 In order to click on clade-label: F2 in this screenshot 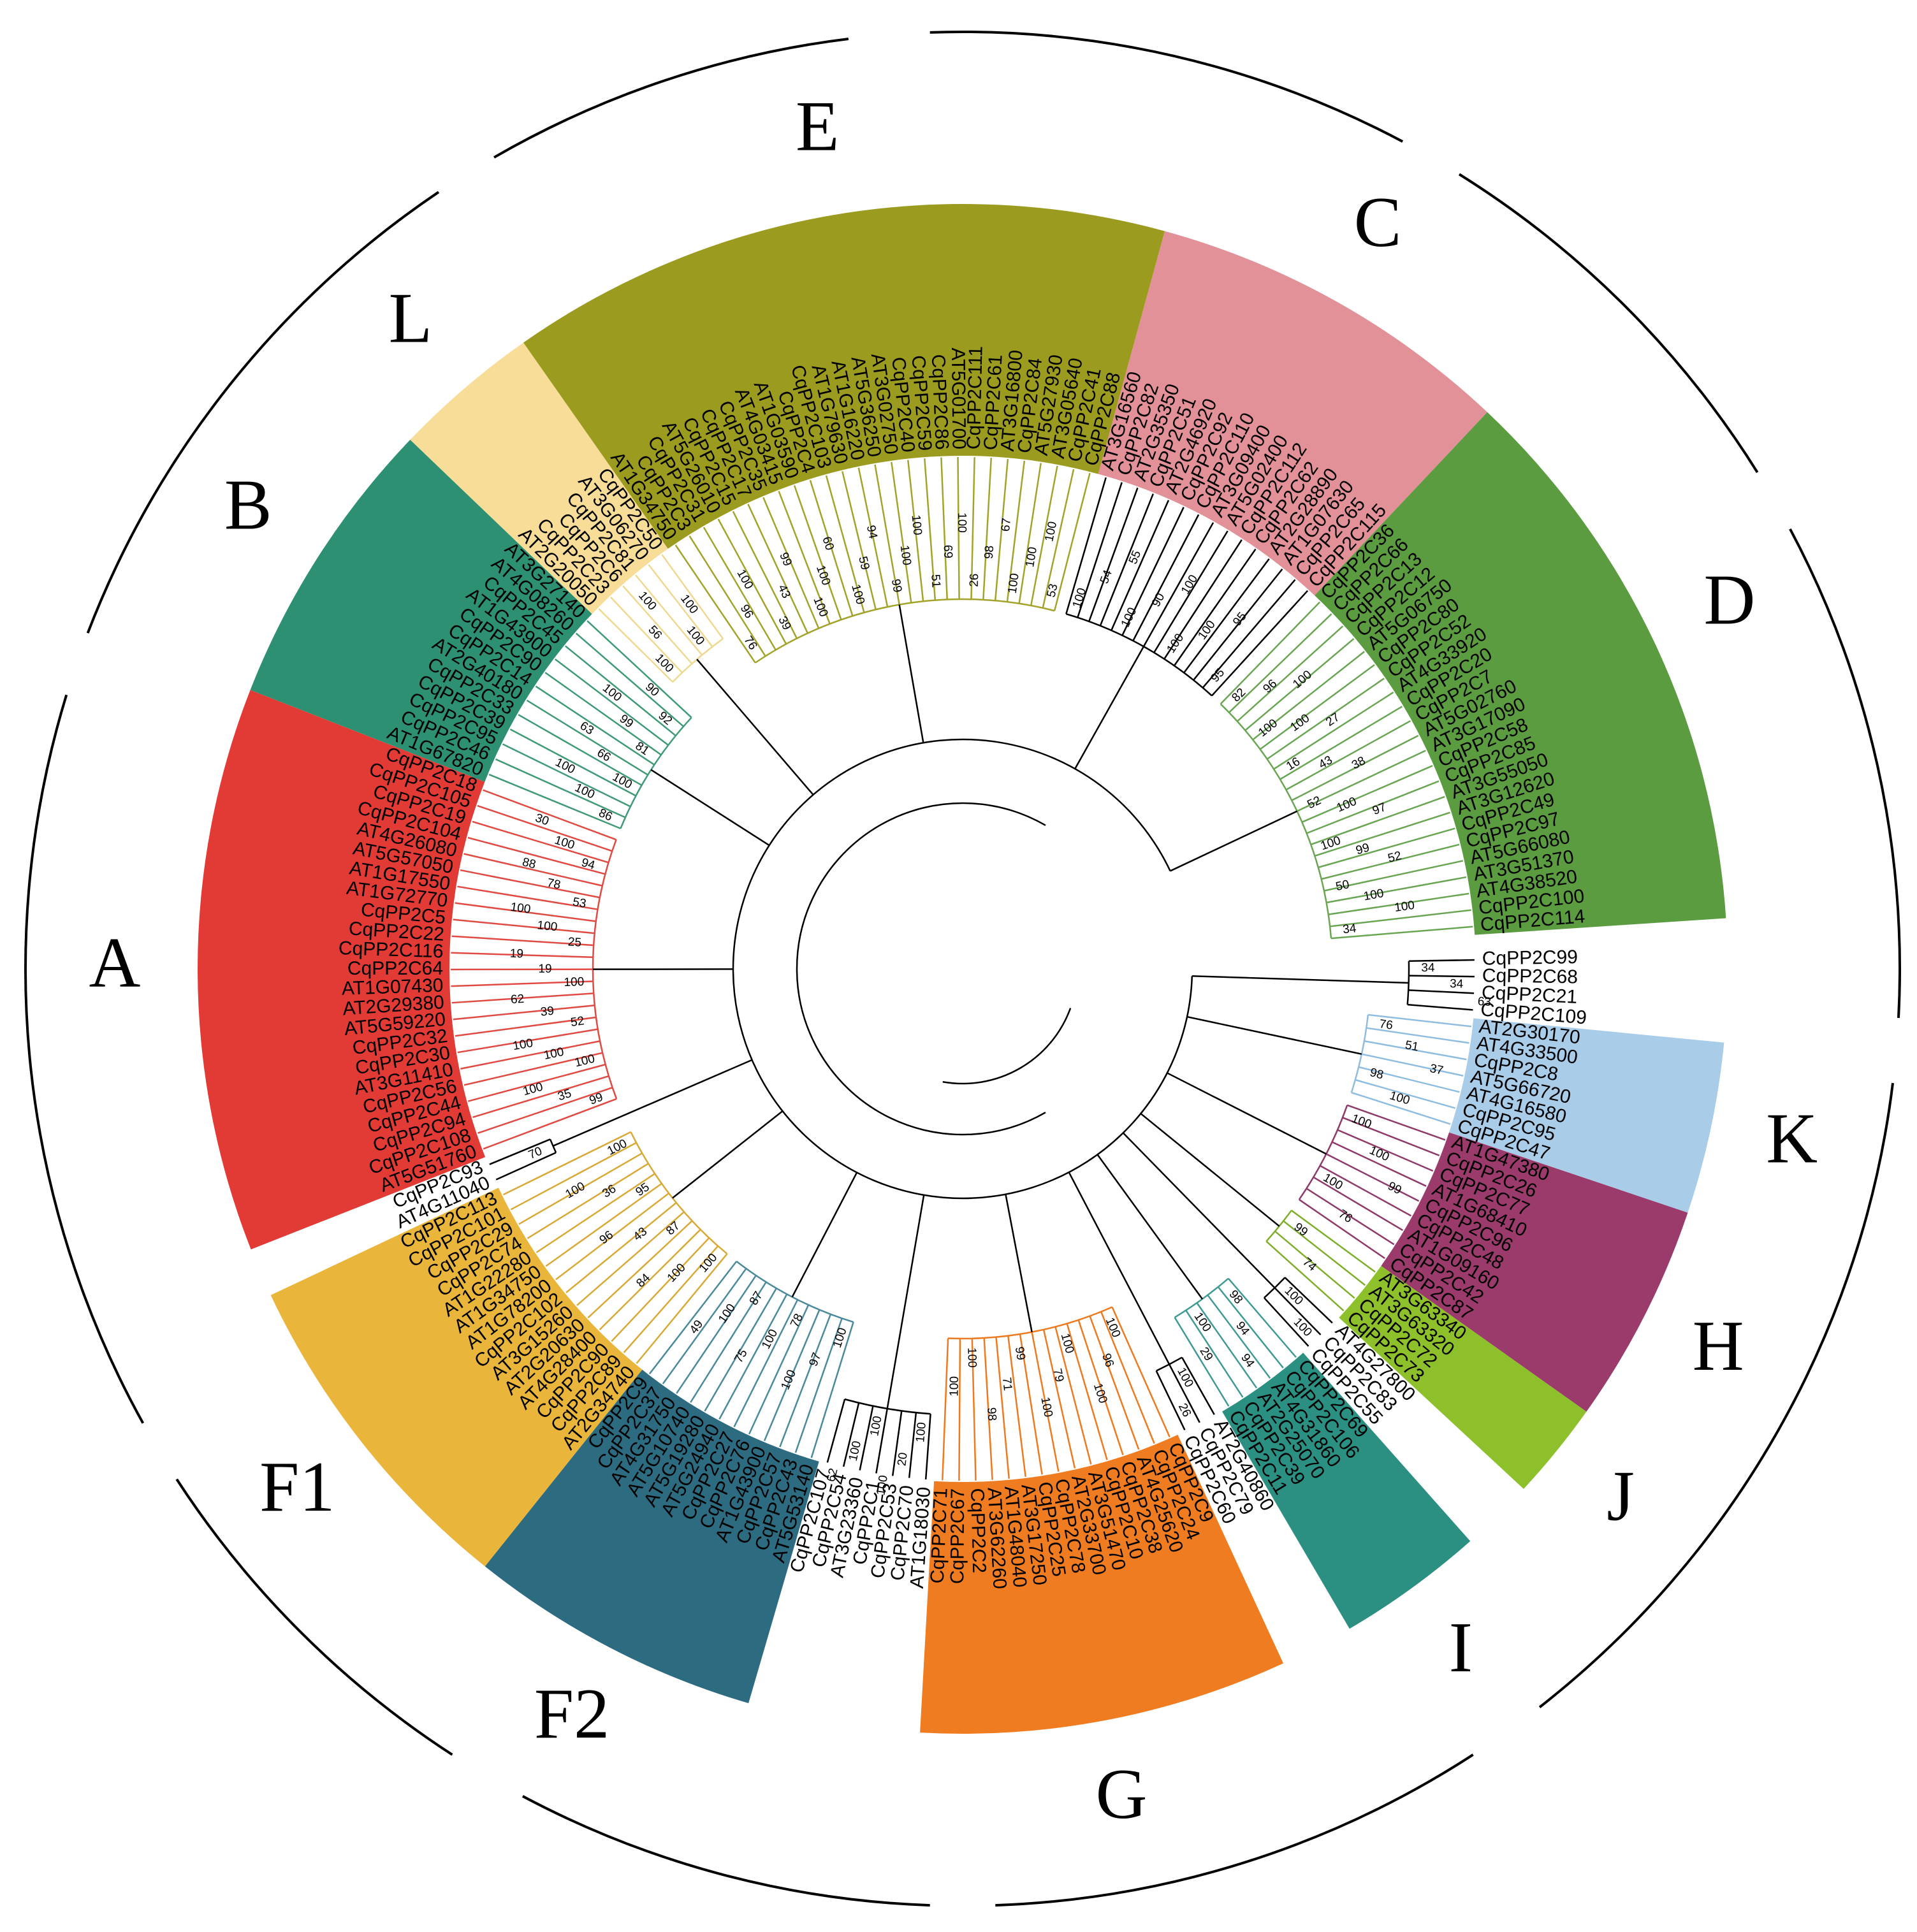, I will do `click(571, 1714)`.